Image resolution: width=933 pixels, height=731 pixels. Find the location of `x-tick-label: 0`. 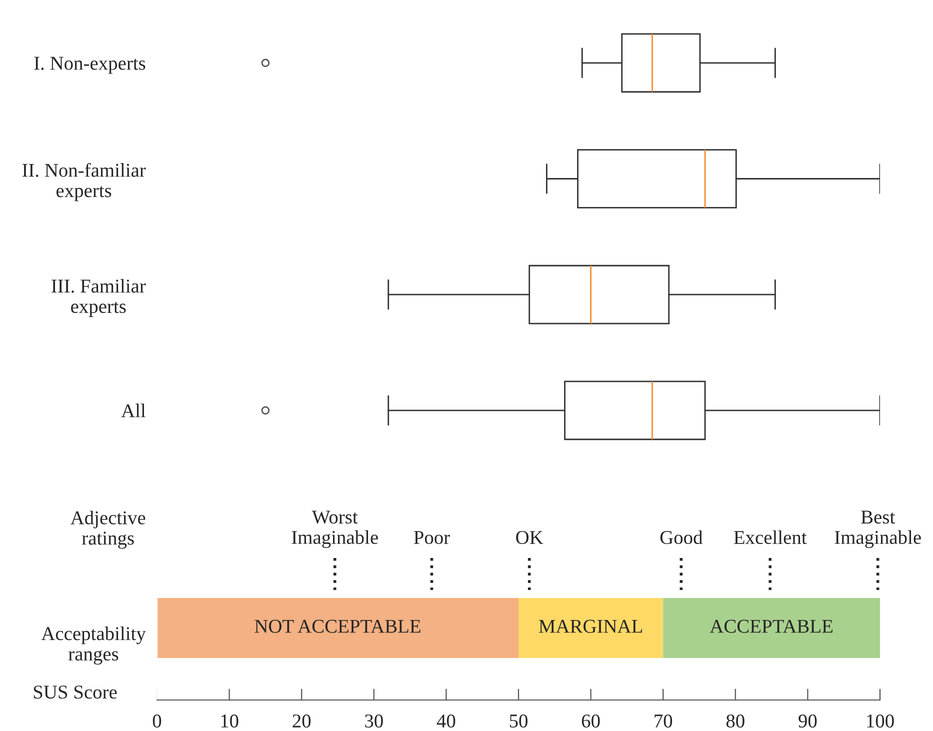

x-tick-label: 0 is located at coordinates (157, 721).